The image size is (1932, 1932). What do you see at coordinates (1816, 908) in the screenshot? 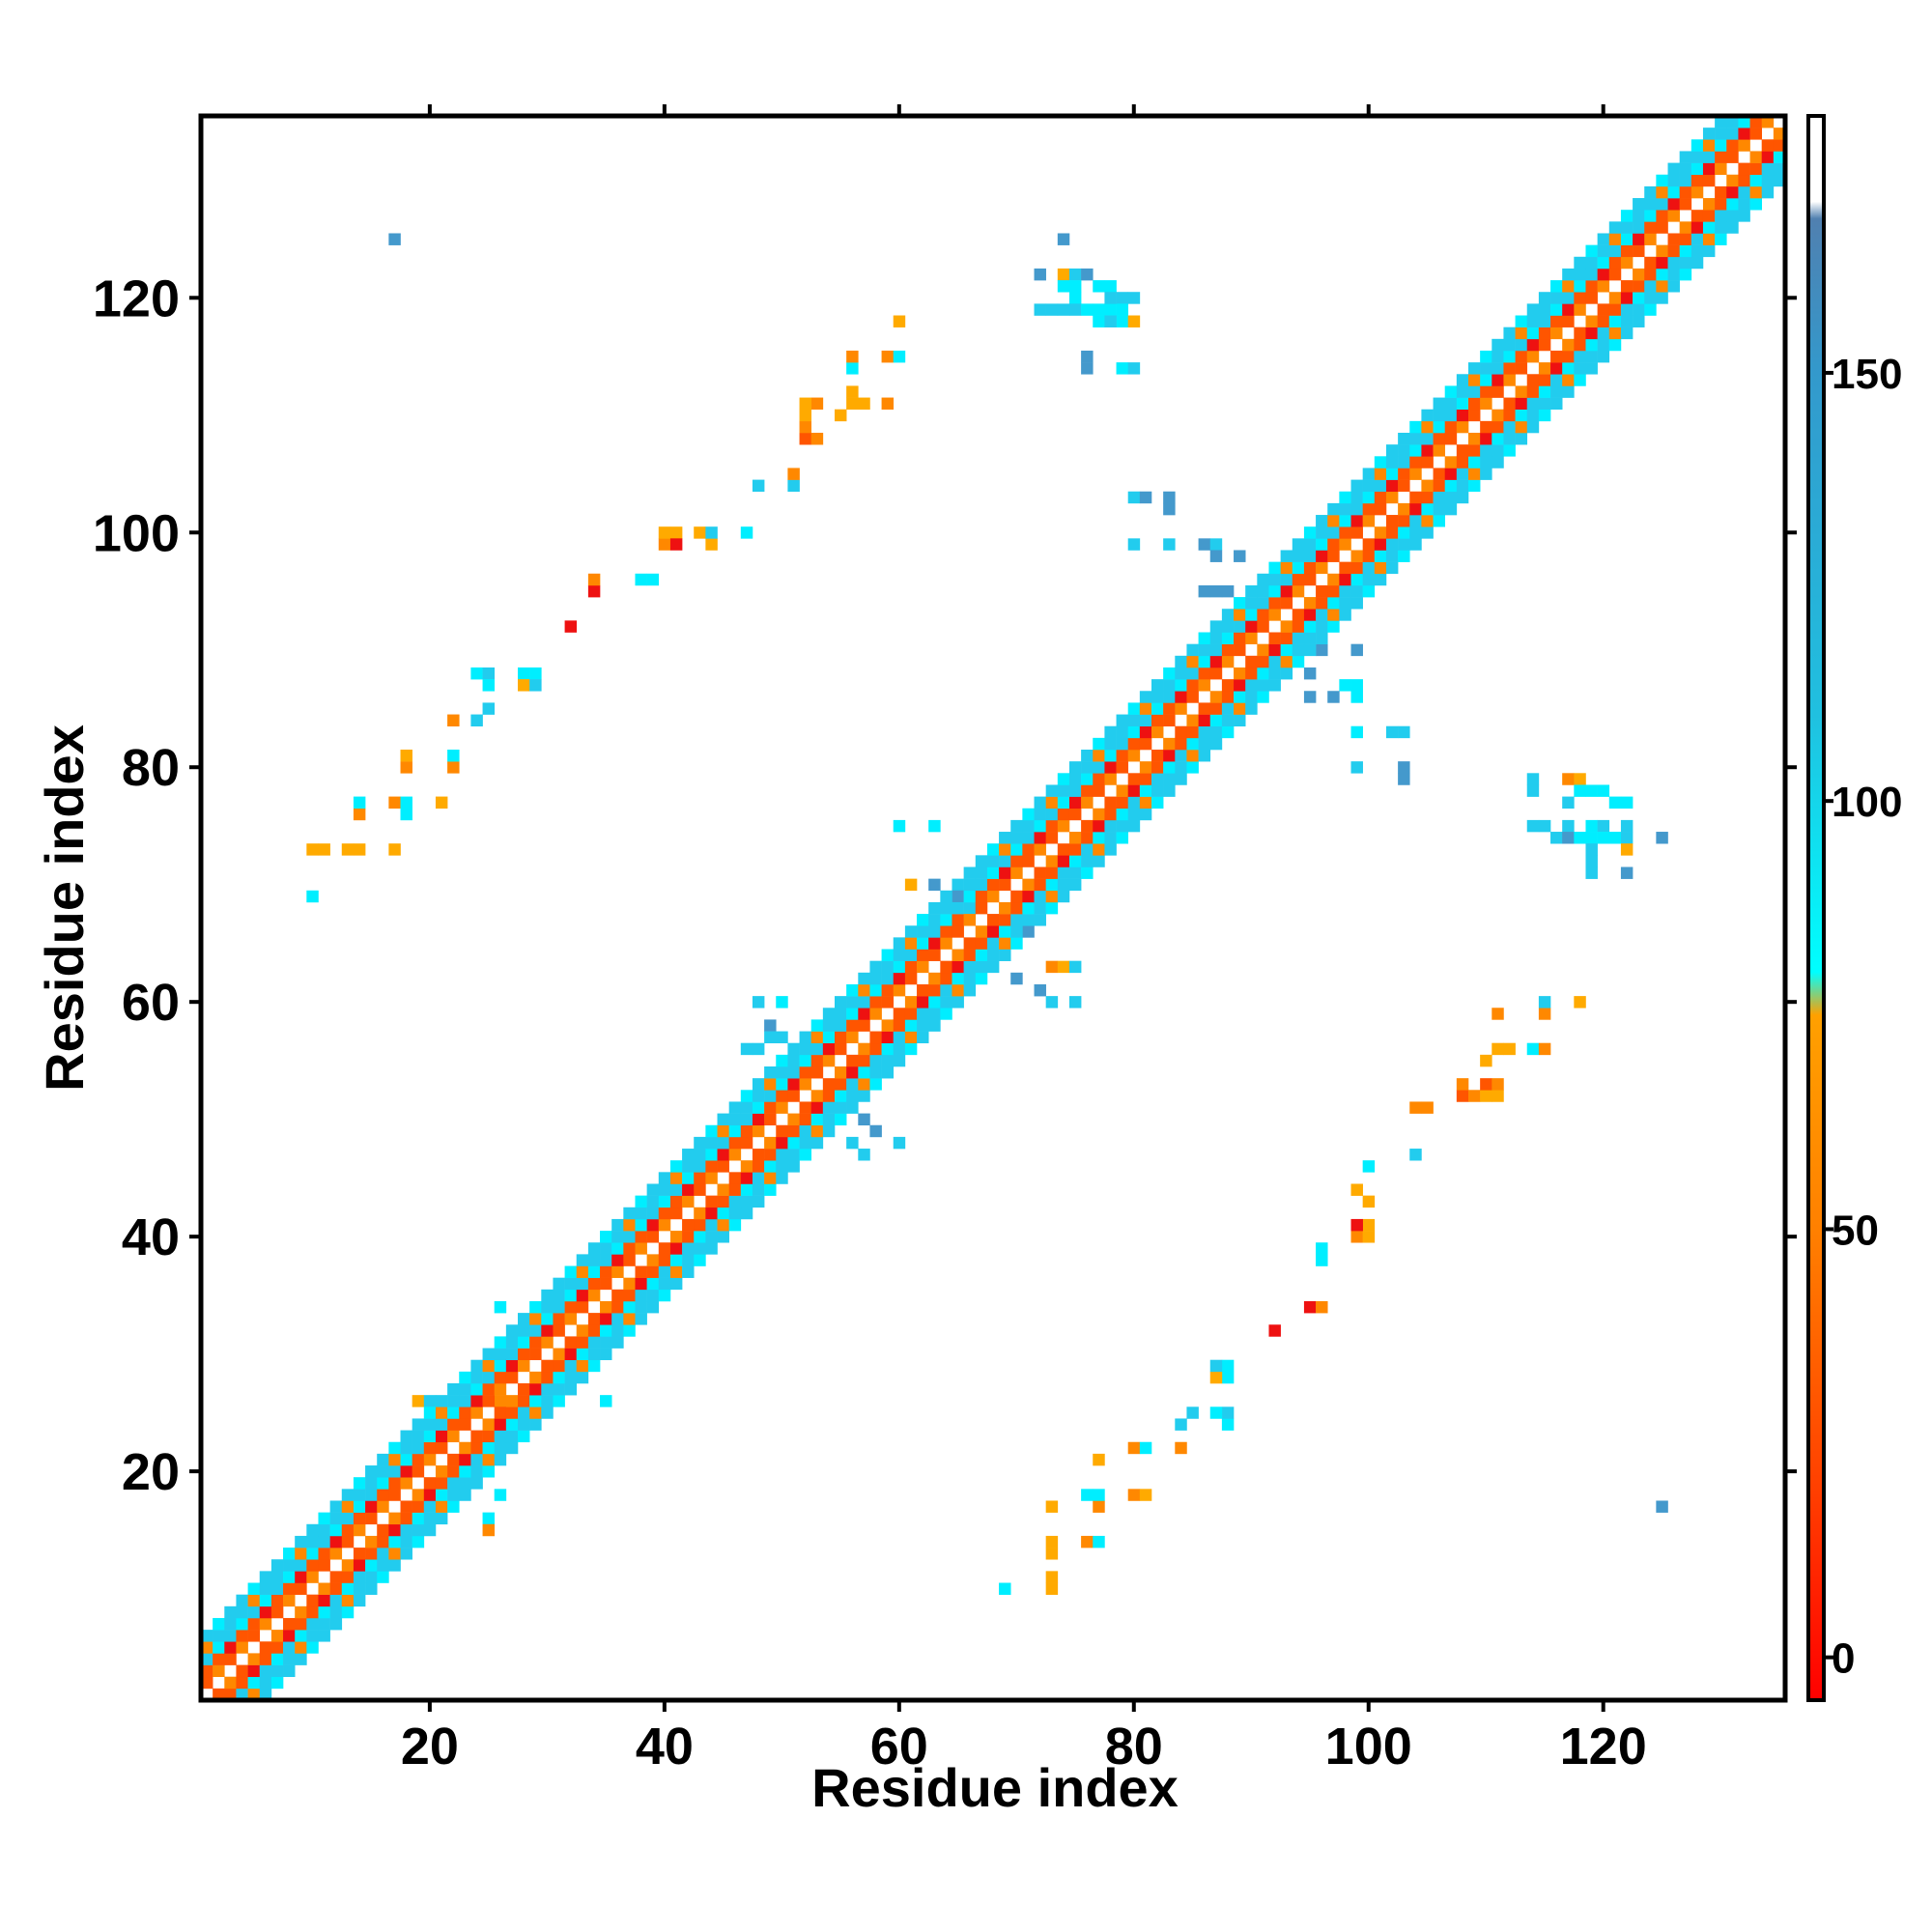
I see `colorbar` at bounding box center [1816, 908].